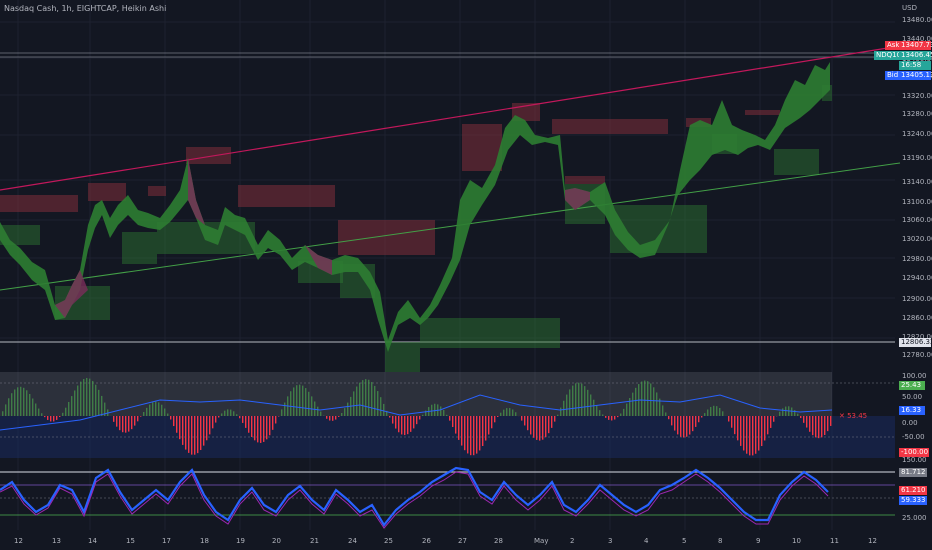  What do you see at coordinates (758, 541) in the screenshot?
I see `time-tick: 9` at bounding box center [758, 541].